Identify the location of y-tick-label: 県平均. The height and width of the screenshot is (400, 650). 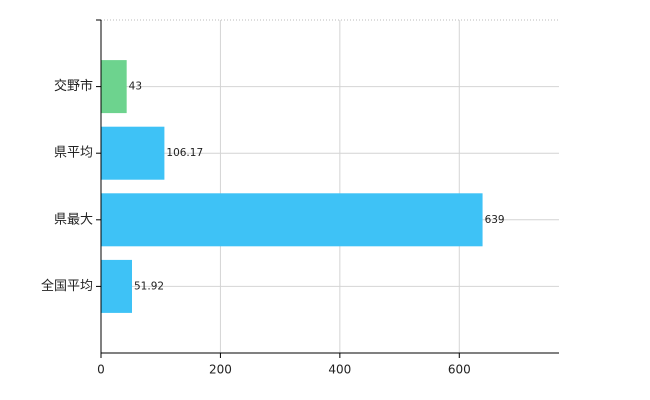
(73, 153).